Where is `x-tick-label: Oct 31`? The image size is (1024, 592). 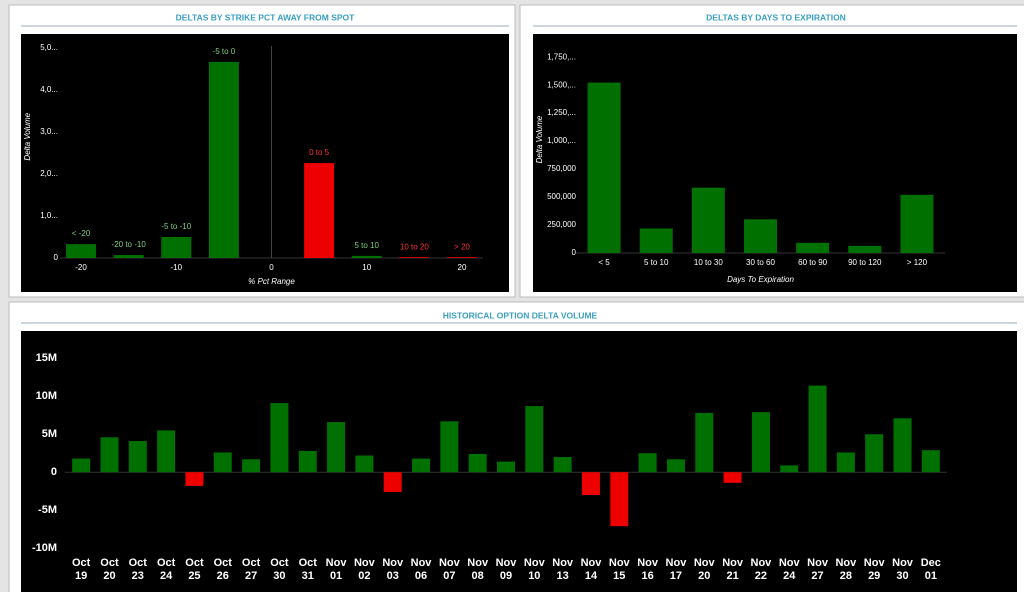
x-tick-label: Oct 31 is located at coordinates (307, 569).